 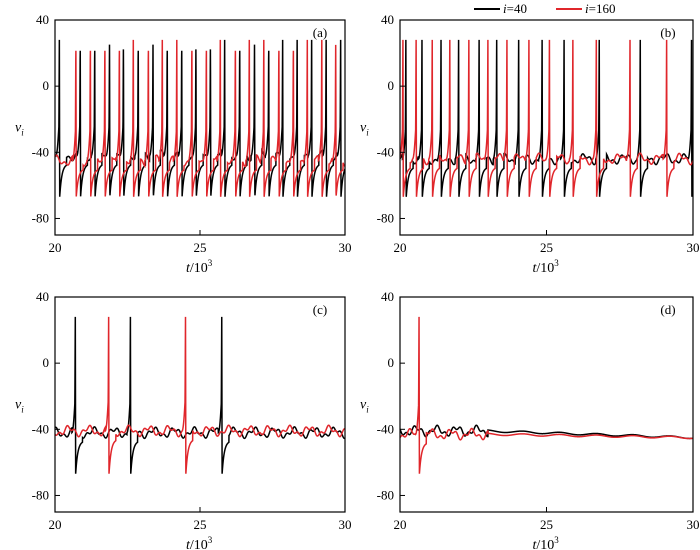 What do you see at coordinates (544, 8) in the screenshot?
I see `legend: i=40 i=160` at bounding box center [544, 8].